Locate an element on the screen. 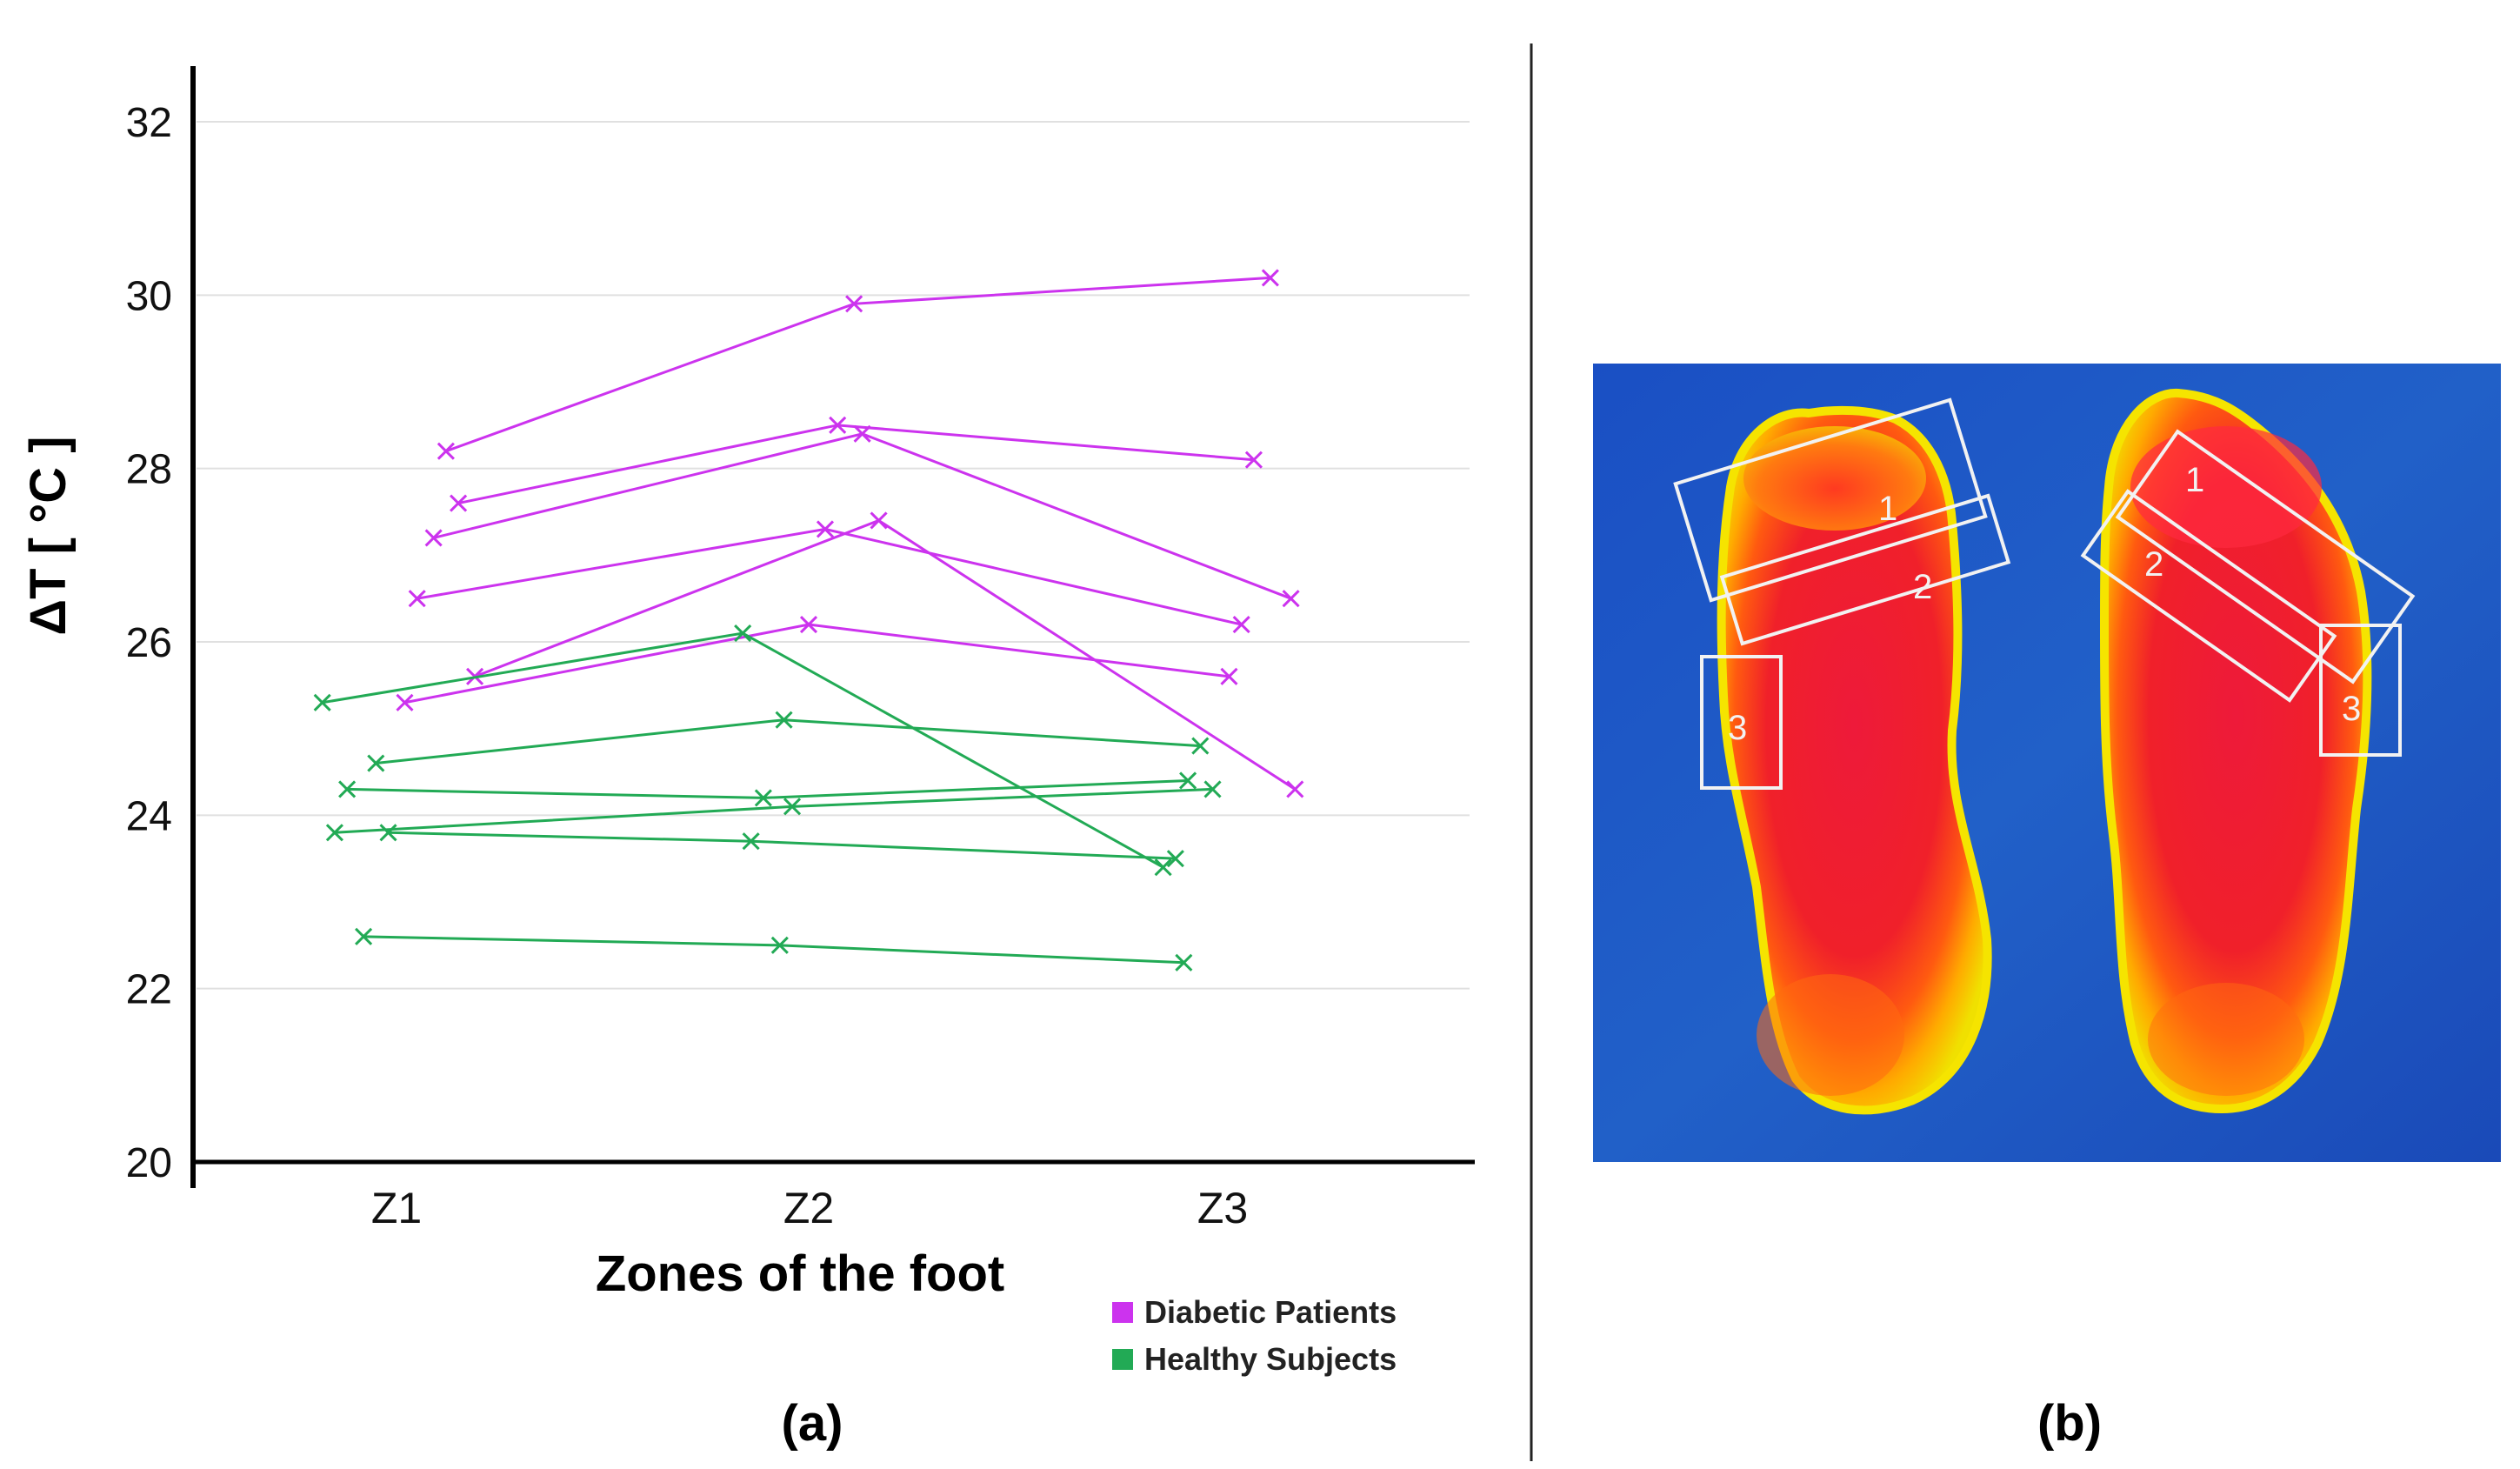  right-foot-heel is located at coordinates (2226, 1039).